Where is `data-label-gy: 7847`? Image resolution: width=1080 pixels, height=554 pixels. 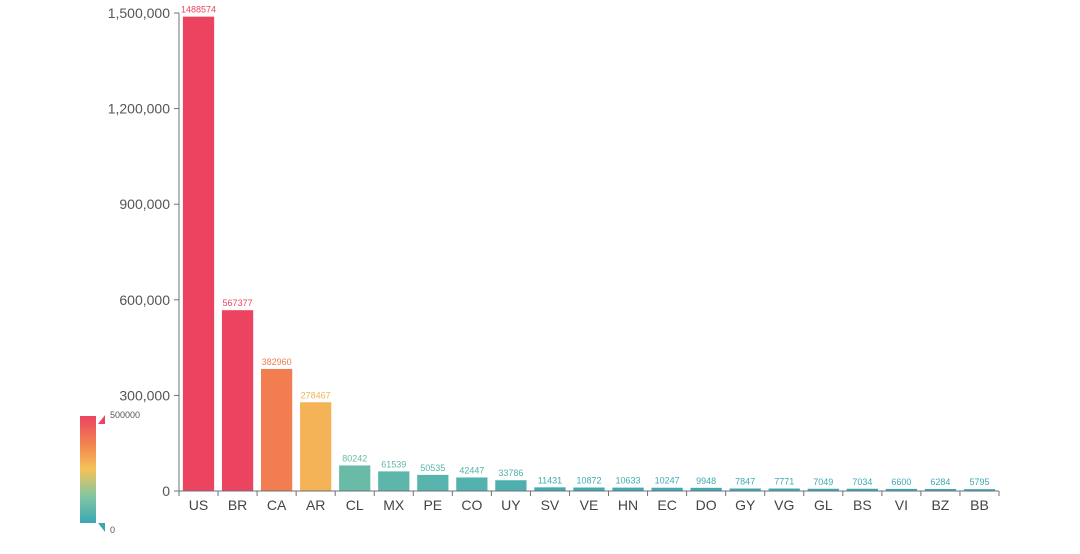
data-label-gy: 7847 is located at coordinates (745, 481).